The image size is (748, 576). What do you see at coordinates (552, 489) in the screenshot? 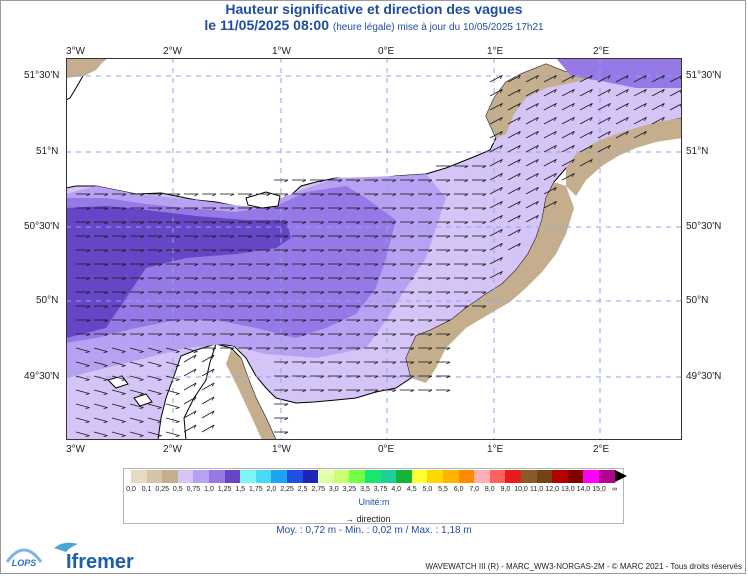
I see `legend-tick-label: 12,0` at bounding box center [552, 489].